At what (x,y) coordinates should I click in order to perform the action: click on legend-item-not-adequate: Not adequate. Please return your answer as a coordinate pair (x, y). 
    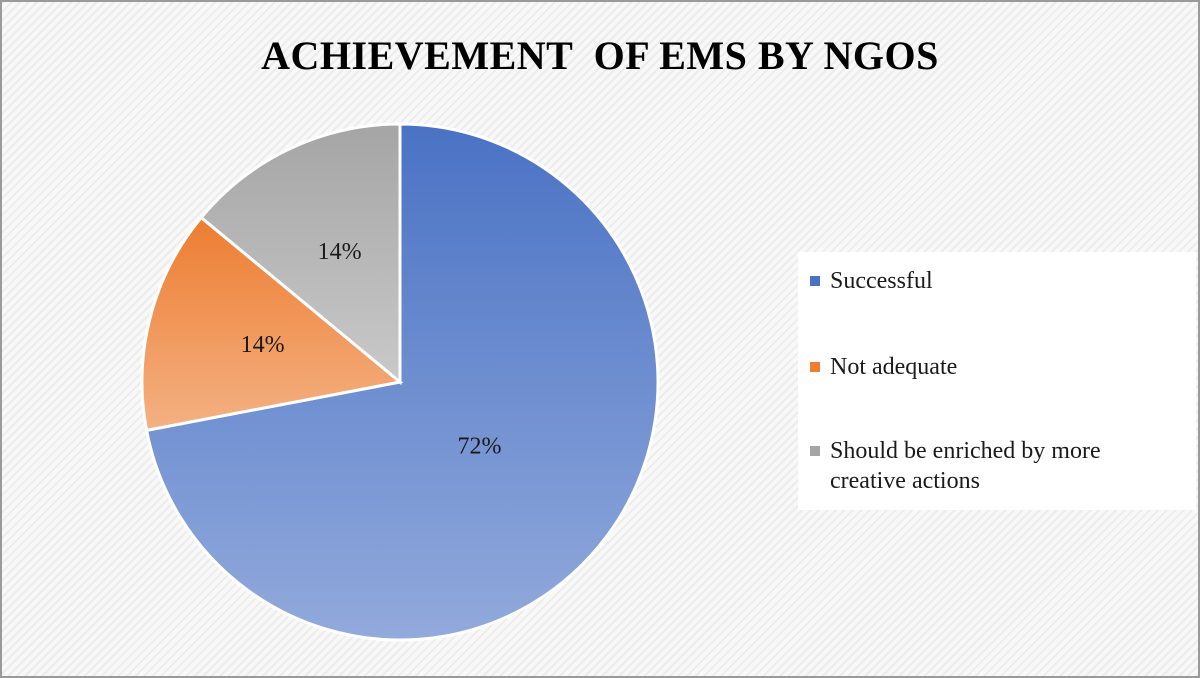
    Looking at the image, I should click on (995, 367).